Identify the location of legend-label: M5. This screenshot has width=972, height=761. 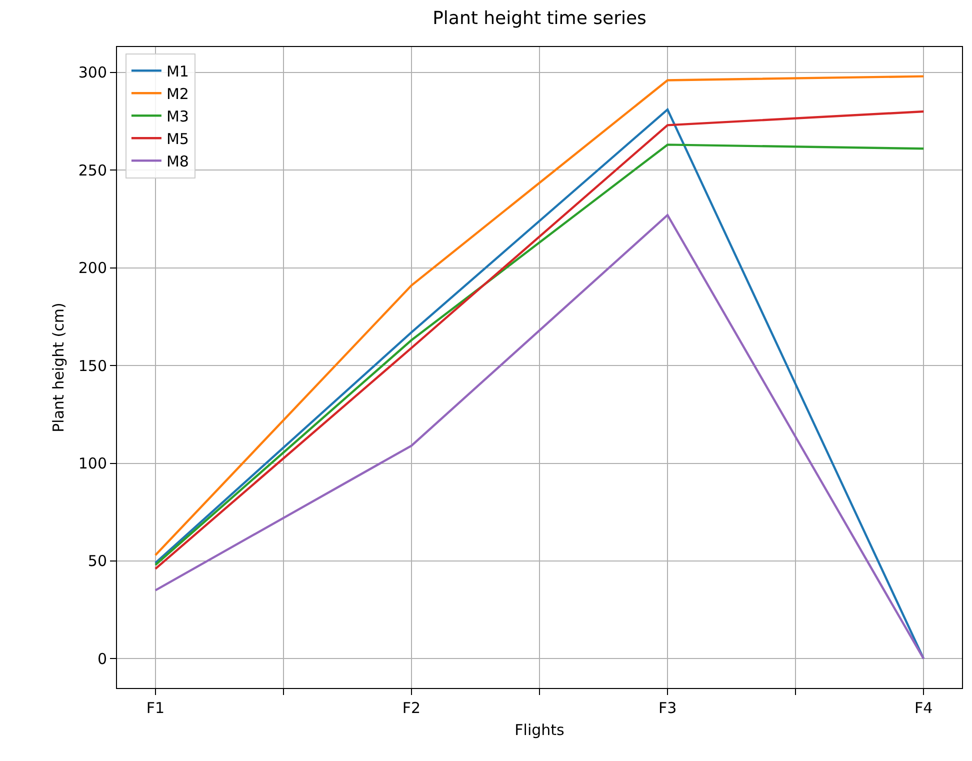
(177, 139).